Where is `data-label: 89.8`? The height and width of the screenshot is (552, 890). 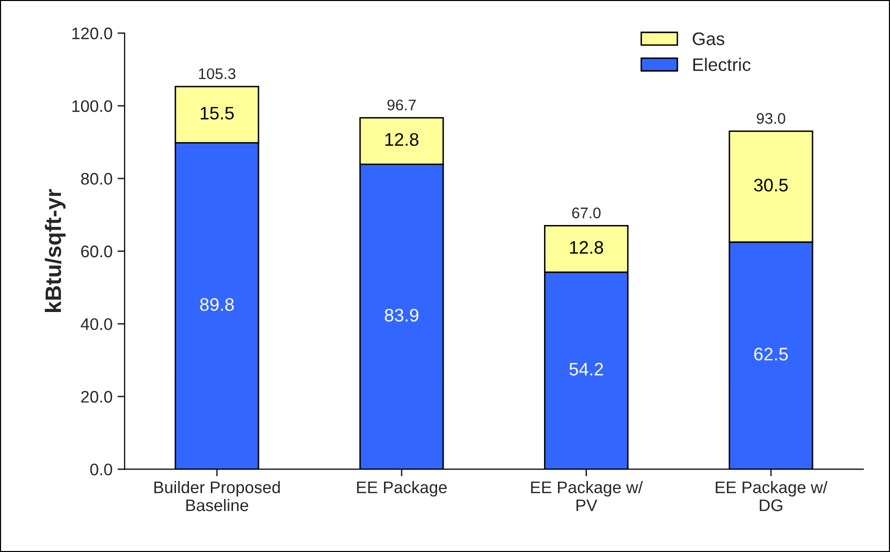
data-label: 89.8 is located at coordinates (217, 304).